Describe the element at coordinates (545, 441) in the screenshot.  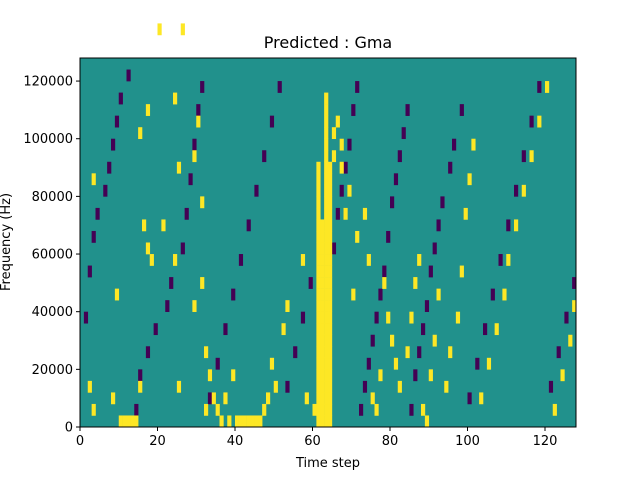
I see `x-tick-label: 120` at that location.